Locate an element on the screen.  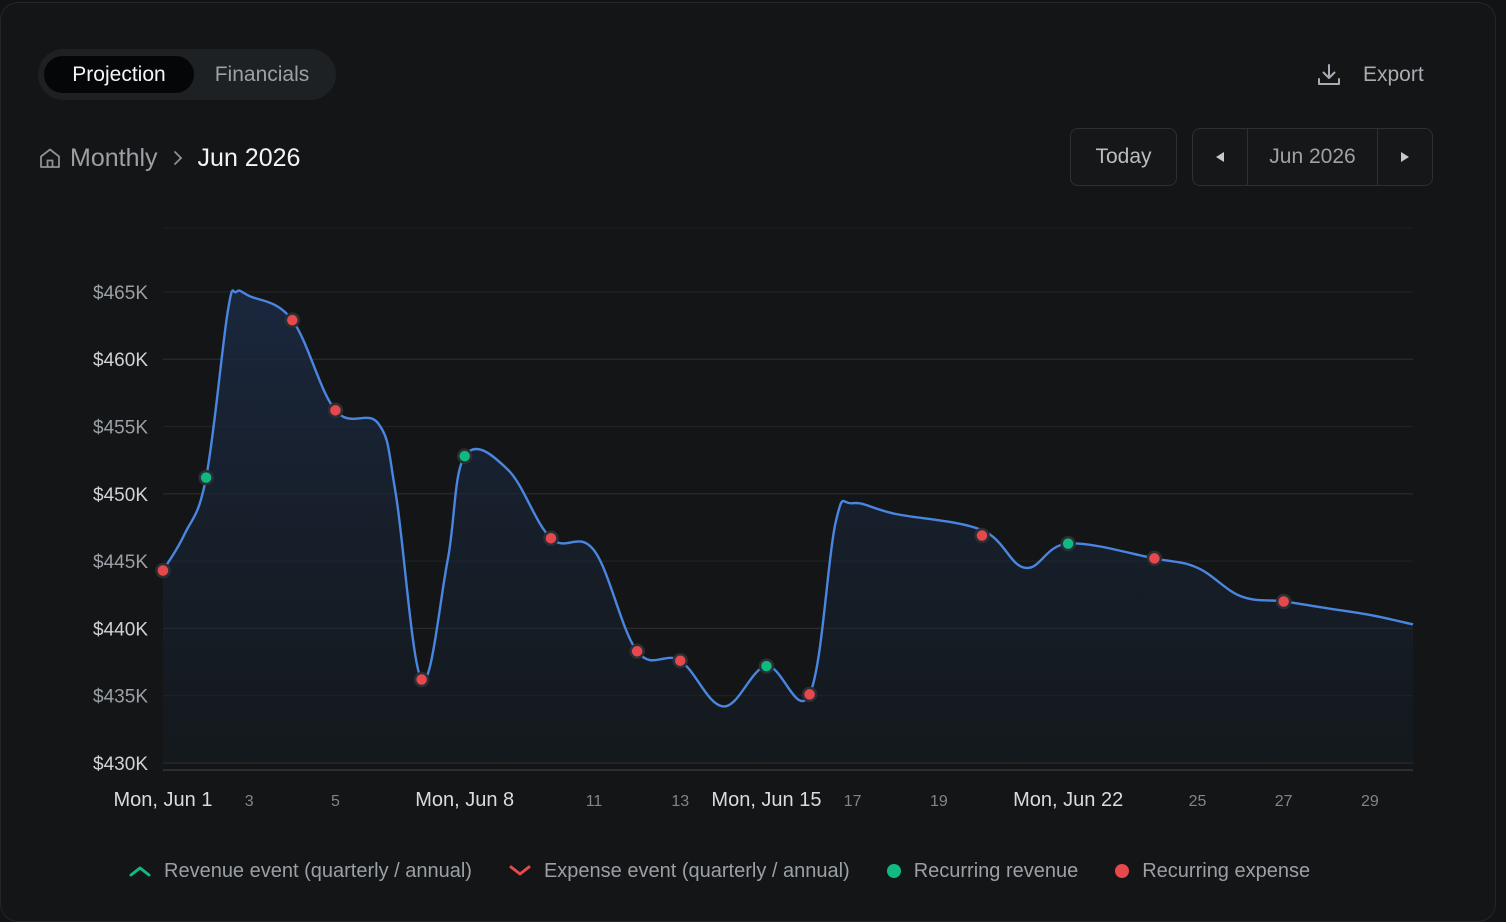
next-month-button is located at coordinates (1405, 157).